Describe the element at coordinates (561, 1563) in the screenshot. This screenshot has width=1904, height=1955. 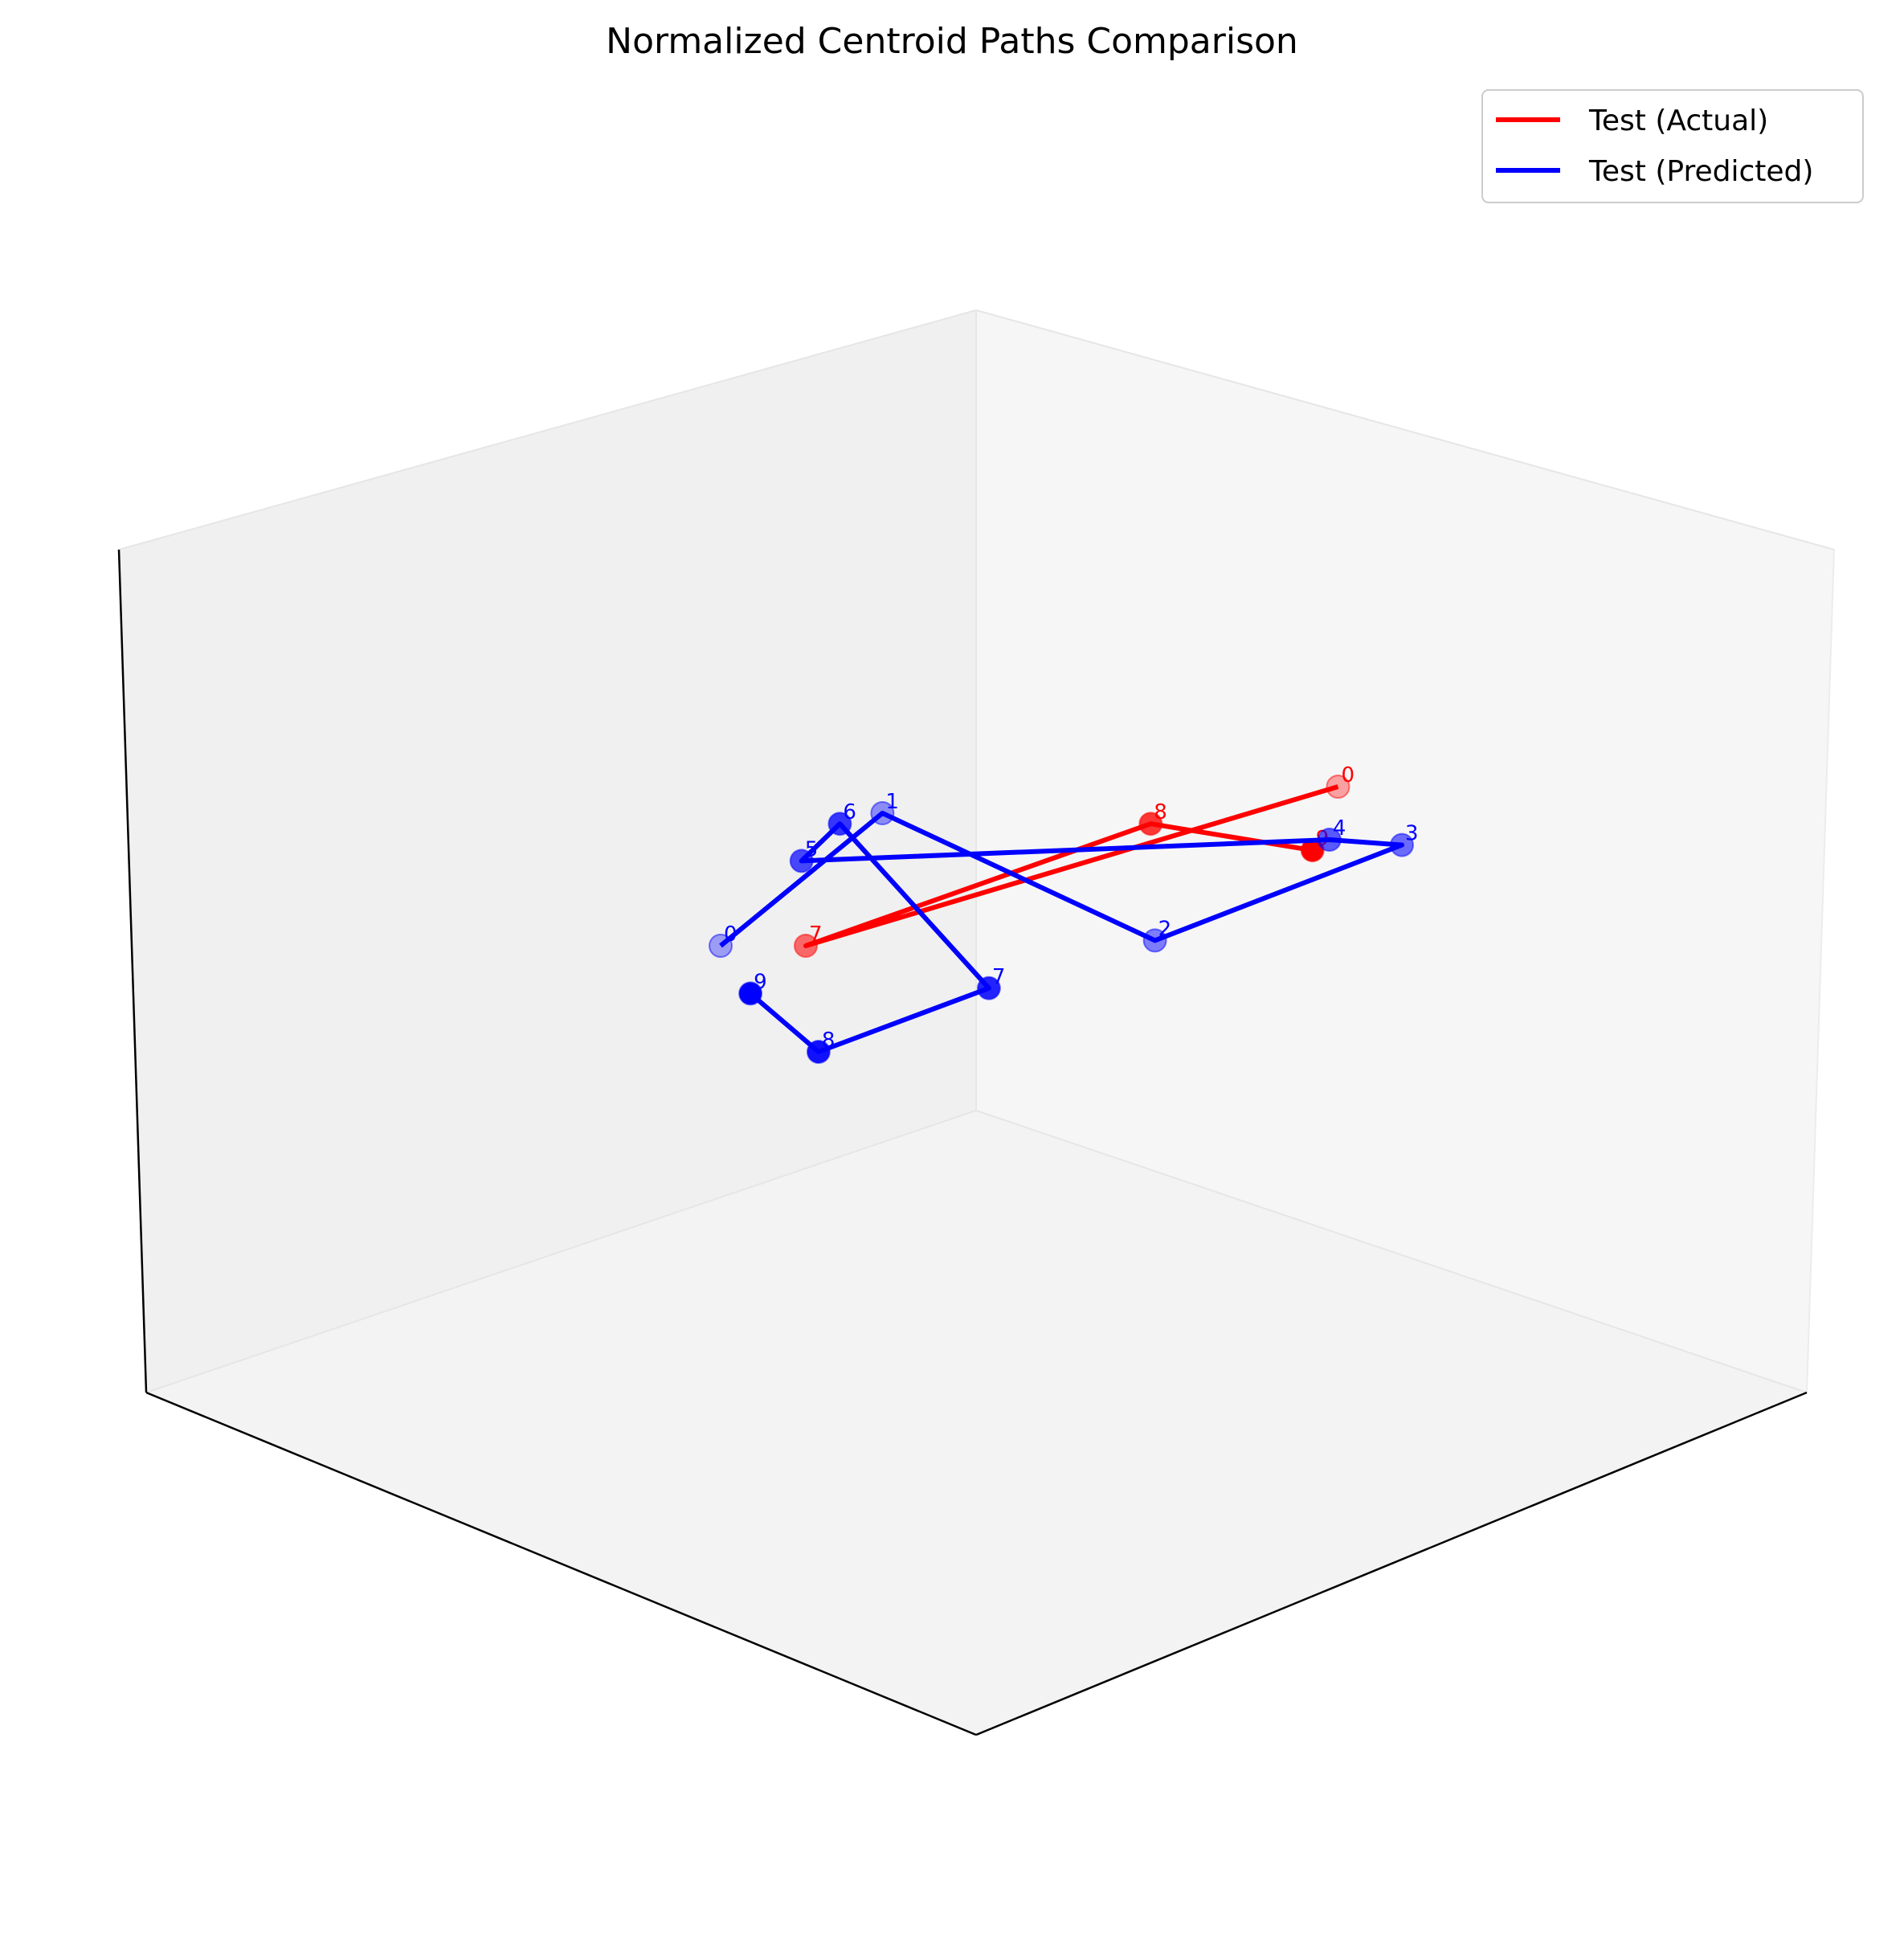
I see `x-axis-line` at that location.